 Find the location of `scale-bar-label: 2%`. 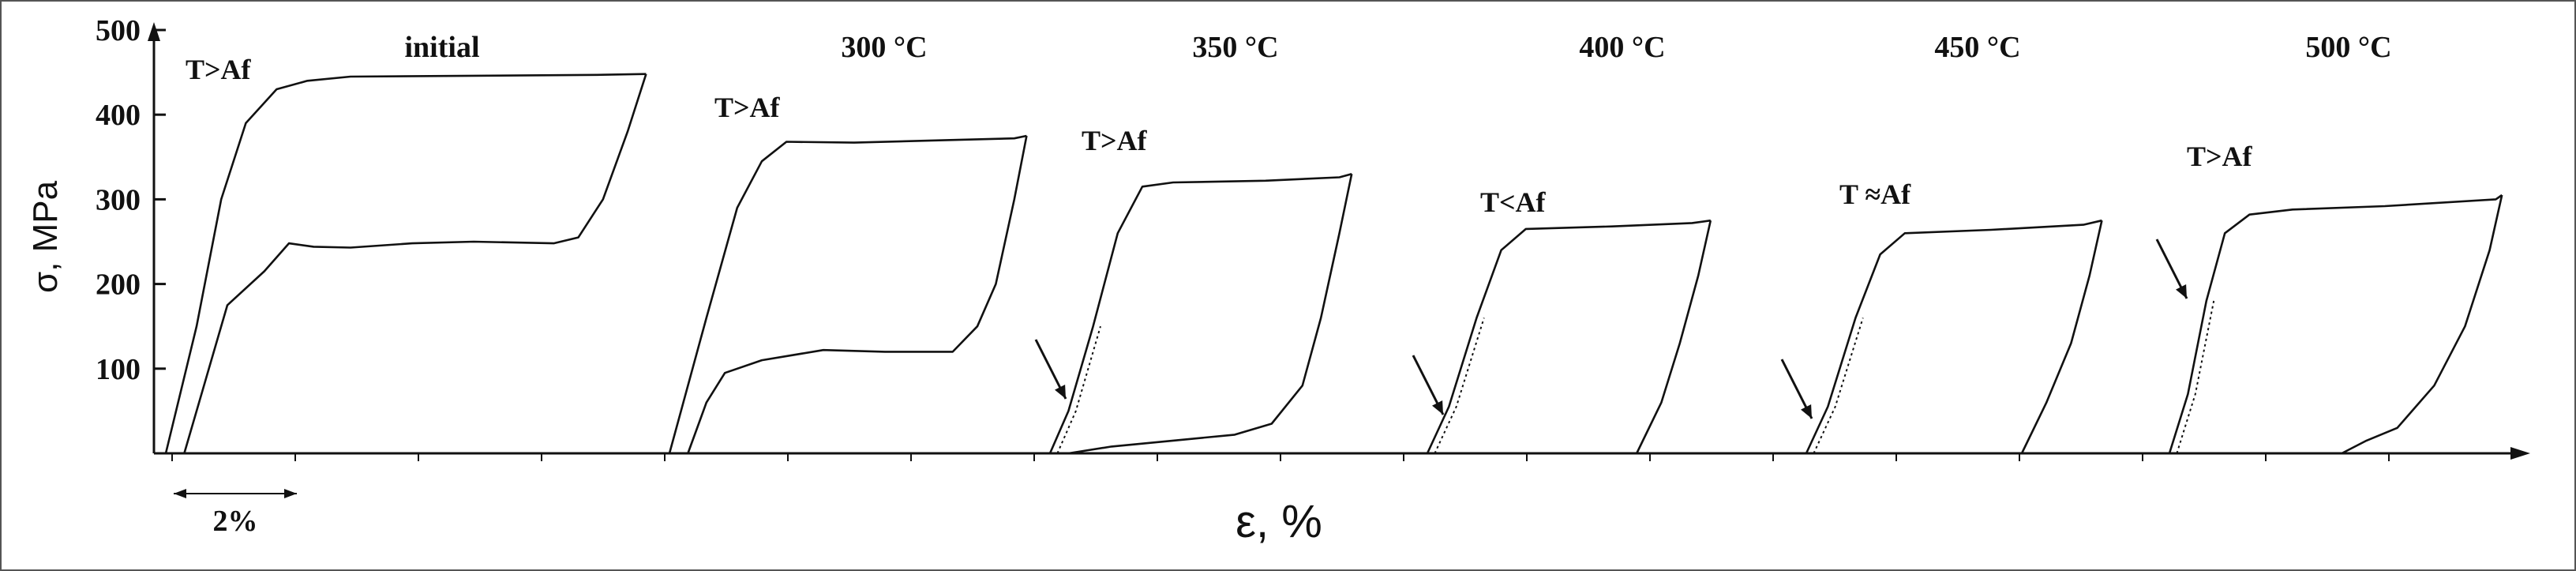

scale-bar-label: 2% is located at coordinates (235, 521).